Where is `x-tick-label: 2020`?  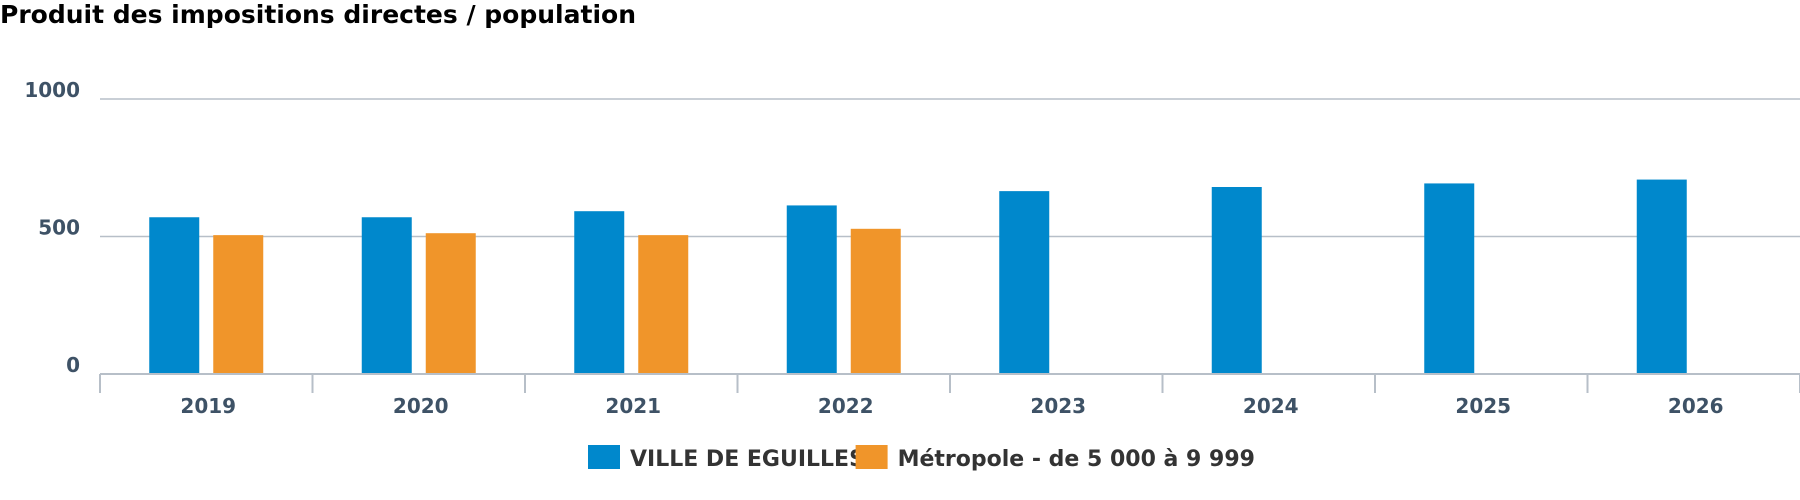
x-tick-label: 2020 is located at coordinates (421, 406).